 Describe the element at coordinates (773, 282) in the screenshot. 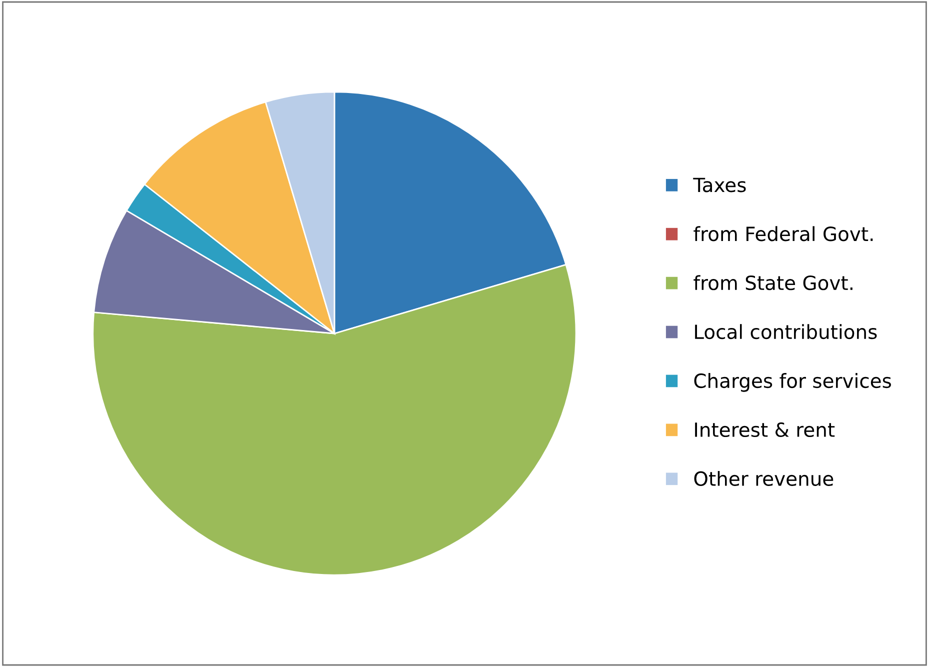

I see `legend-label: from State Govt.` at that location.